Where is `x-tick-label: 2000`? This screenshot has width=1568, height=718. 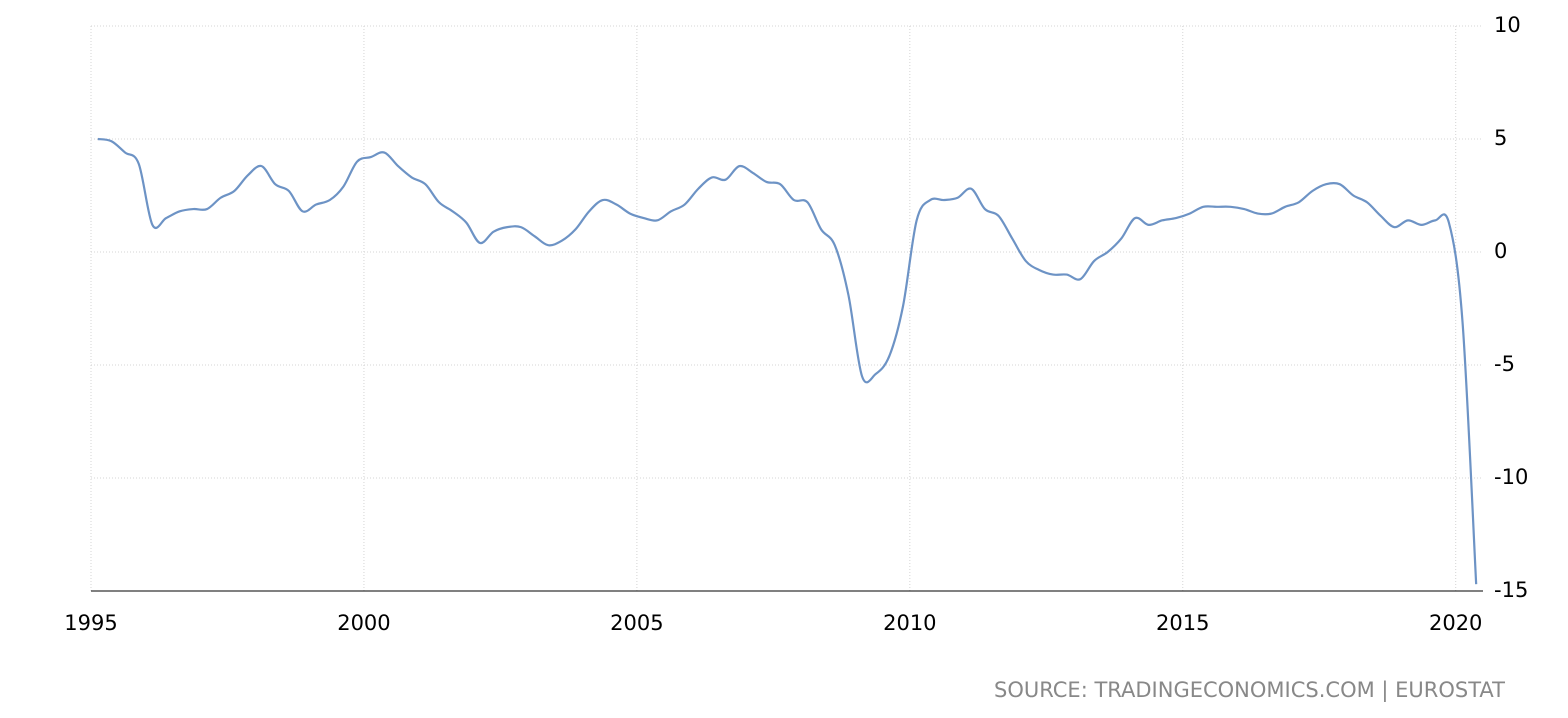
x-tick-label: 2000 is located at coordinates (363, 623).